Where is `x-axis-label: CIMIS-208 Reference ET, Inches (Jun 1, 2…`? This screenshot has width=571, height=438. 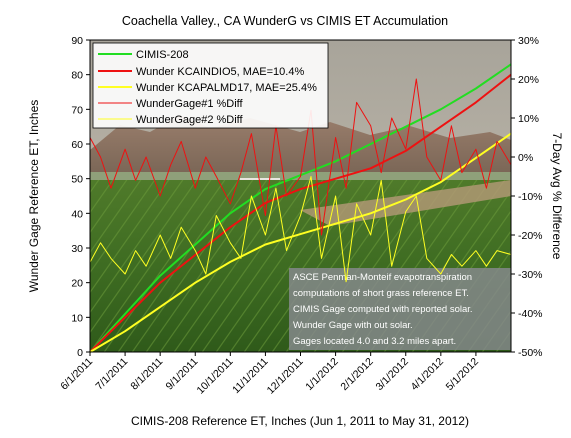 x-axis-label: CIMIS-208 Reference ET, Inches (Jun 1, 2… is located at coordinates (300, 421).